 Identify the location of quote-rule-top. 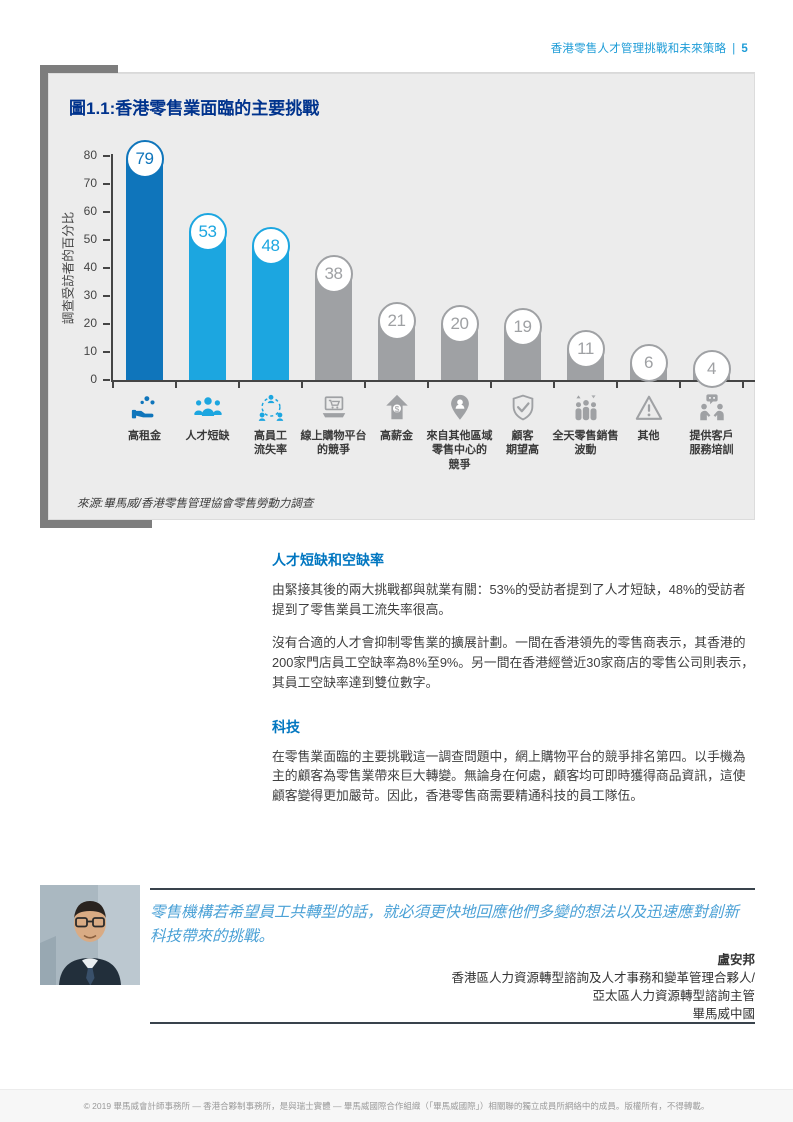
(452, 889).